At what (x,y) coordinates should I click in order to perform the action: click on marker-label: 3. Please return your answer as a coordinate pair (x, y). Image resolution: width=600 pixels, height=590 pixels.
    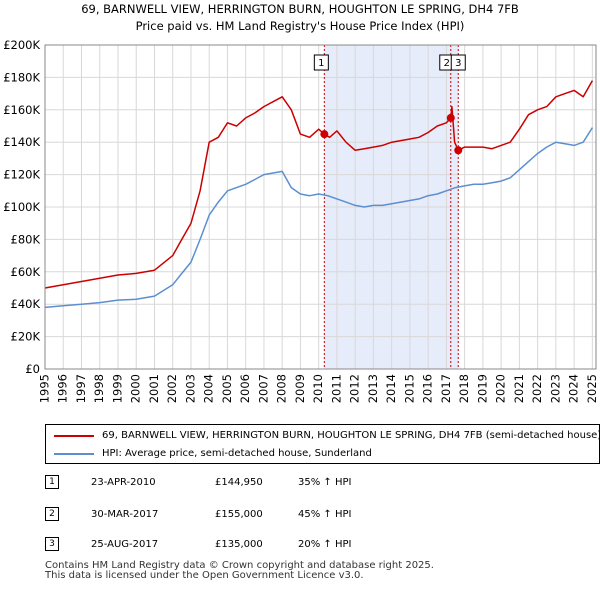
    Looking at the image, I should click on (458, 63).